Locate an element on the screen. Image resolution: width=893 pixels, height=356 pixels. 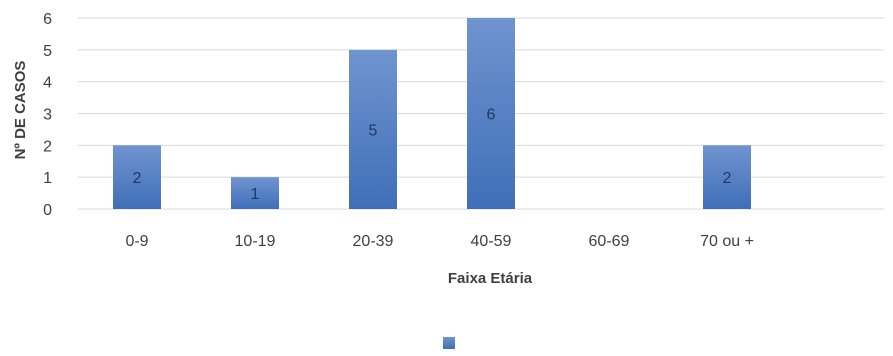
x-tick-label: 10-19 is located at coordinates (255, 241).